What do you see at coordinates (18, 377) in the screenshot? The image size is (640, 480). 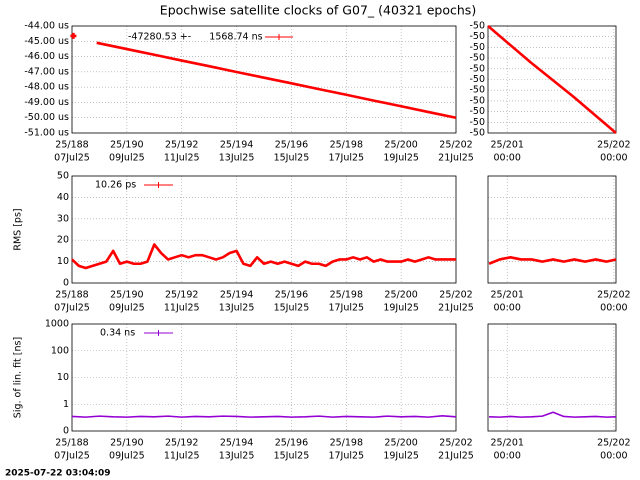 I see `y-axis-label: Sig. of lin. fit [ns]` at bounding box center [18, 377].